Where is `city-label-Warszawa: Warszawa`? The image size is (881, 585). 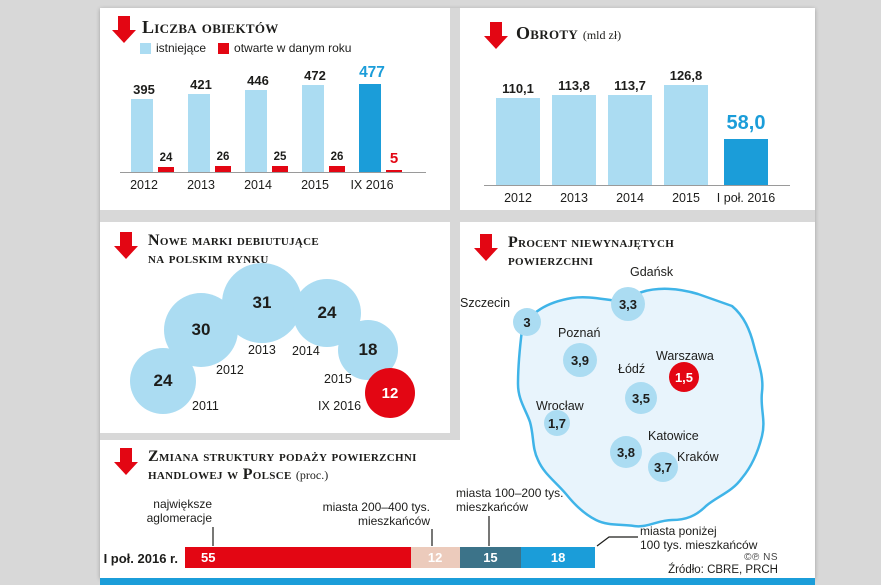 city-label-Warszawa: Warszawa is located at coordinates (685, 356).